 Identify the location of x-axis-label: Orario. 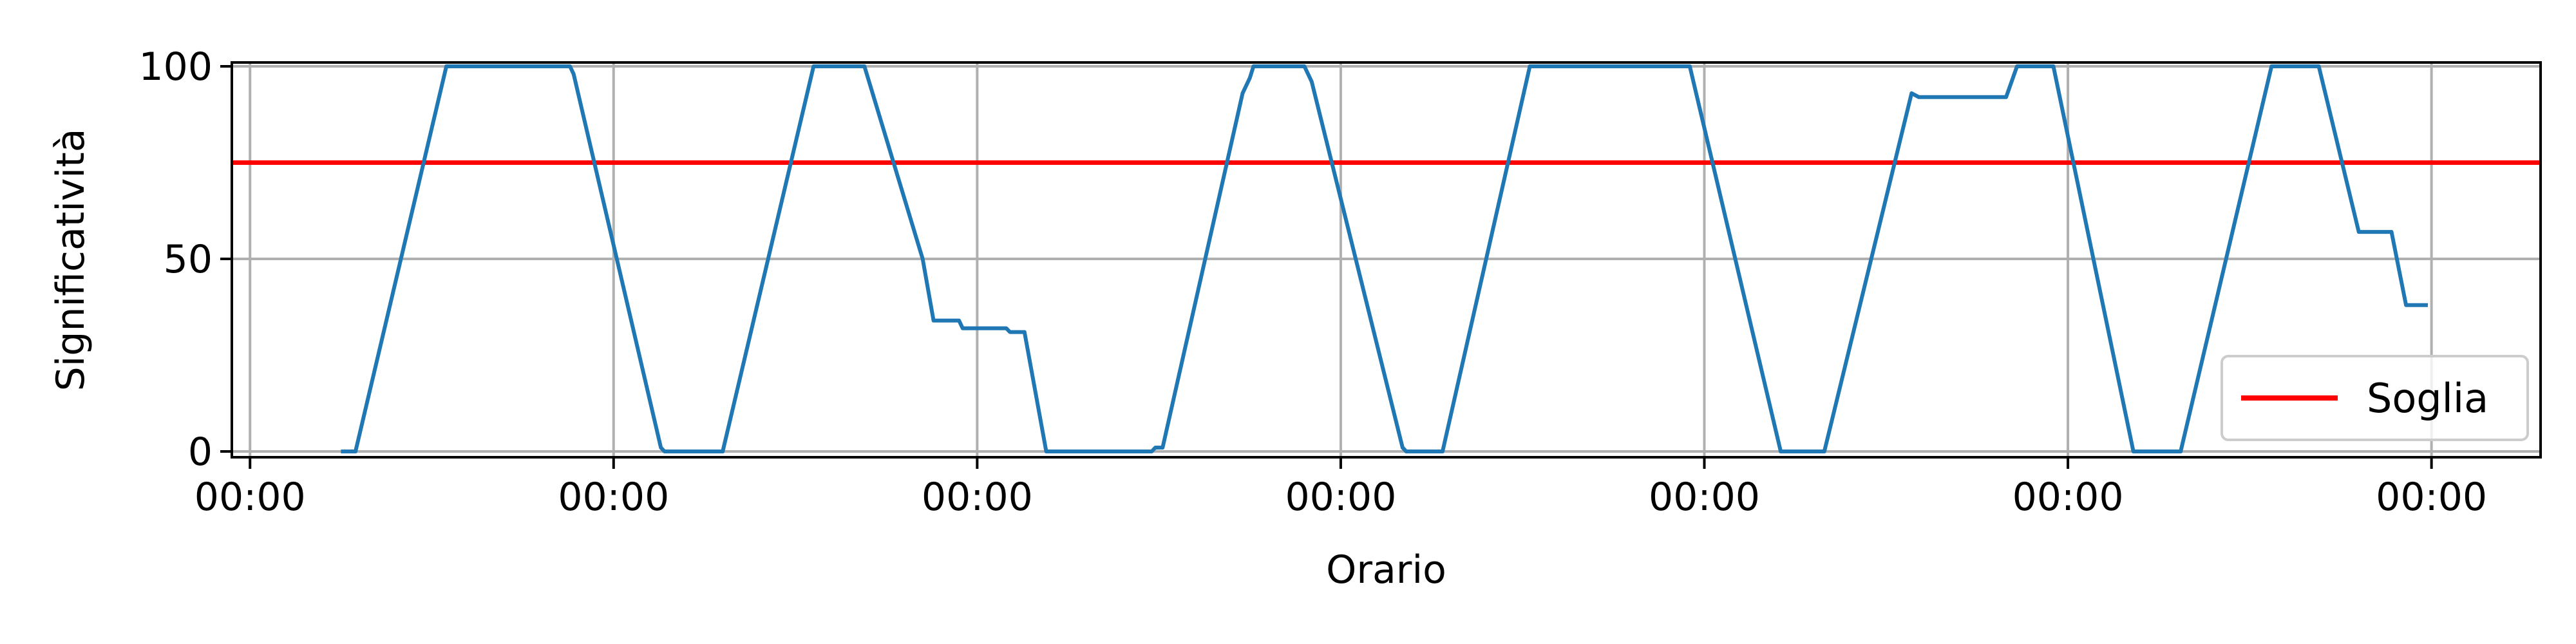
(1386, 570).